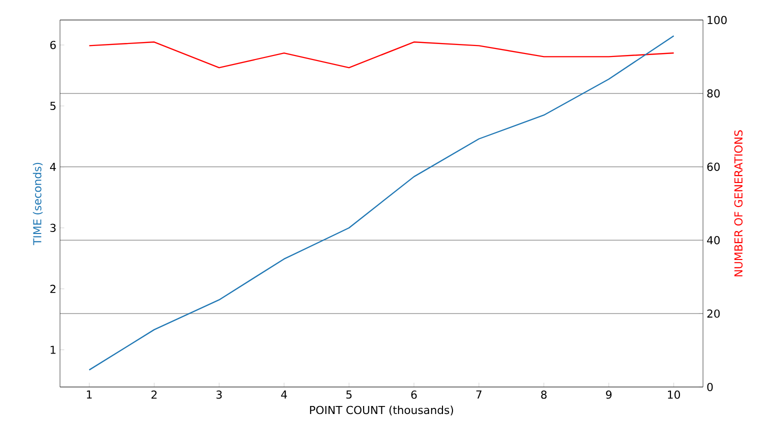  Describe the element at coordinates (53, 288) in the screenshot. I see `y-tick-label: 2` at that location.